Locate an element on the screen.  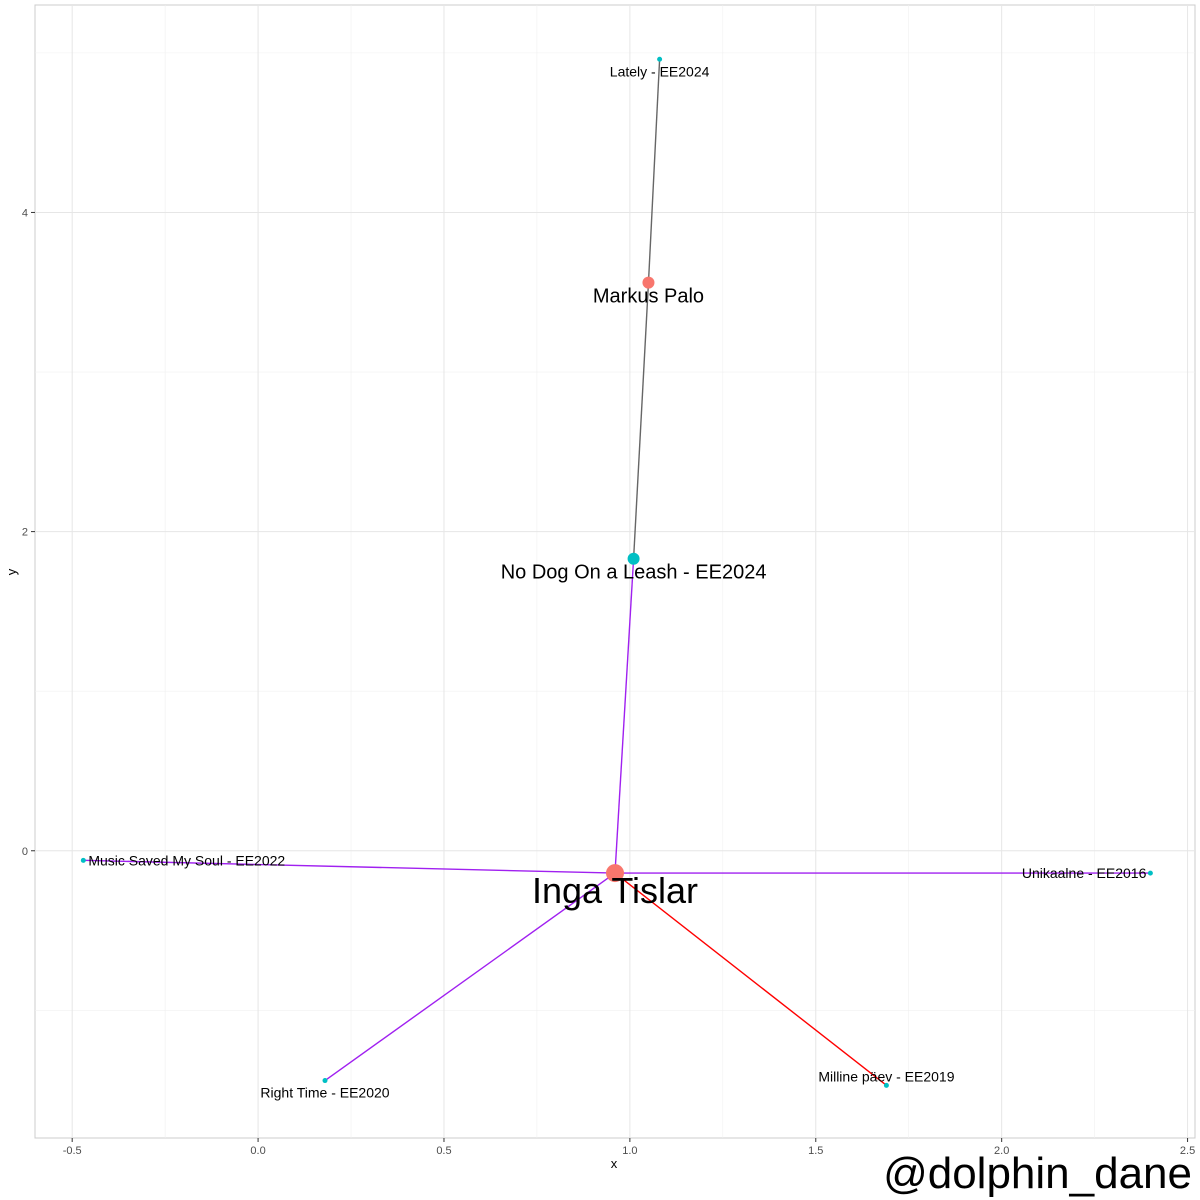
node-point-right is located at coordinates (325, 1081).